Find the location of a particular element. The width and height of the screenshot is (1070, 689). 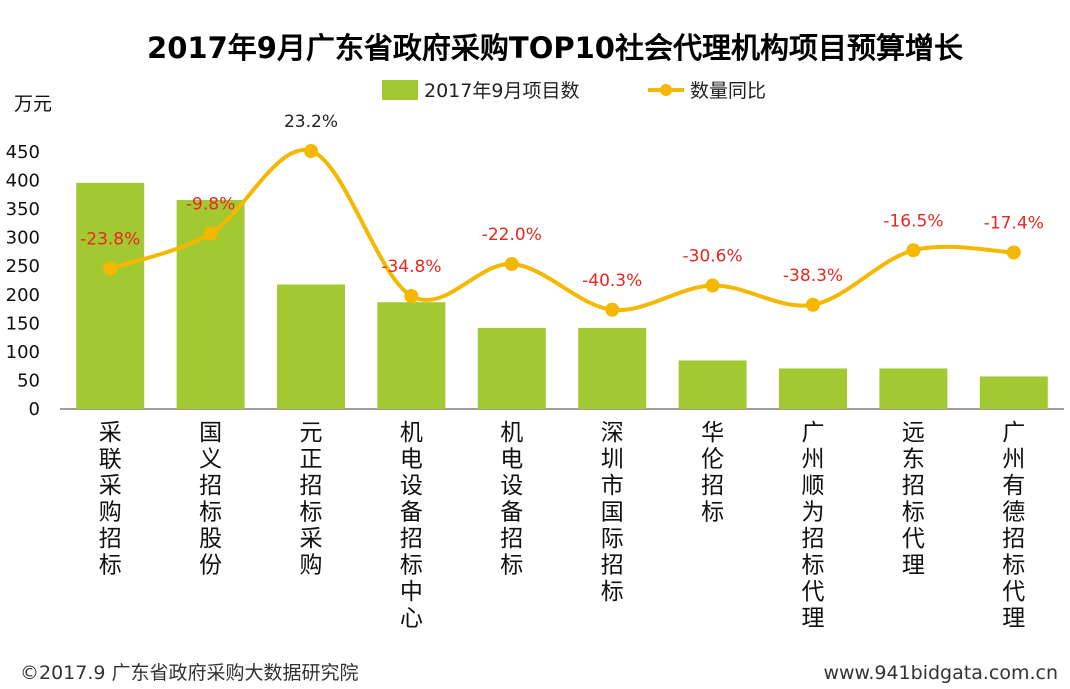

legend: 2017年9月项目数 数量同比 is located at coordinates (574, 91).